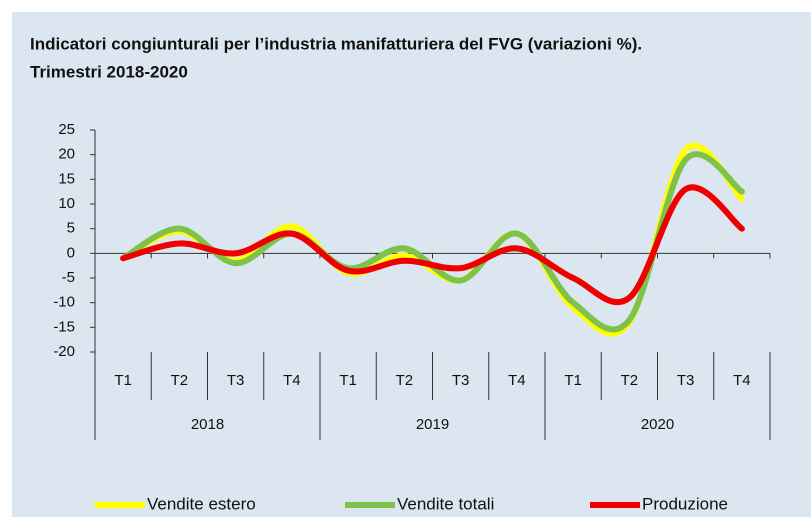  What do you see at coordinates (66, 129) in the screenshot?
I see `y-tick-label: 25` at bounding box center [66, 129].